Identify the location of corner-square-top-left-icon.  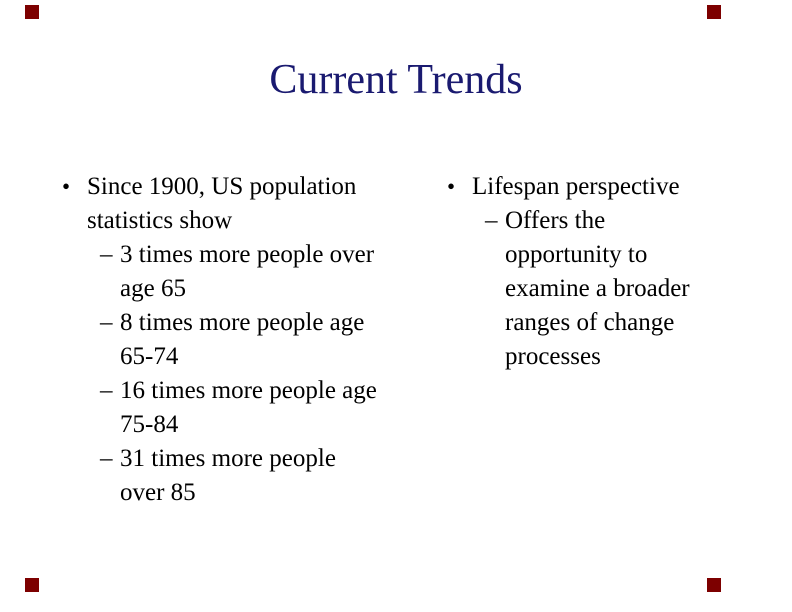
(32, 12).